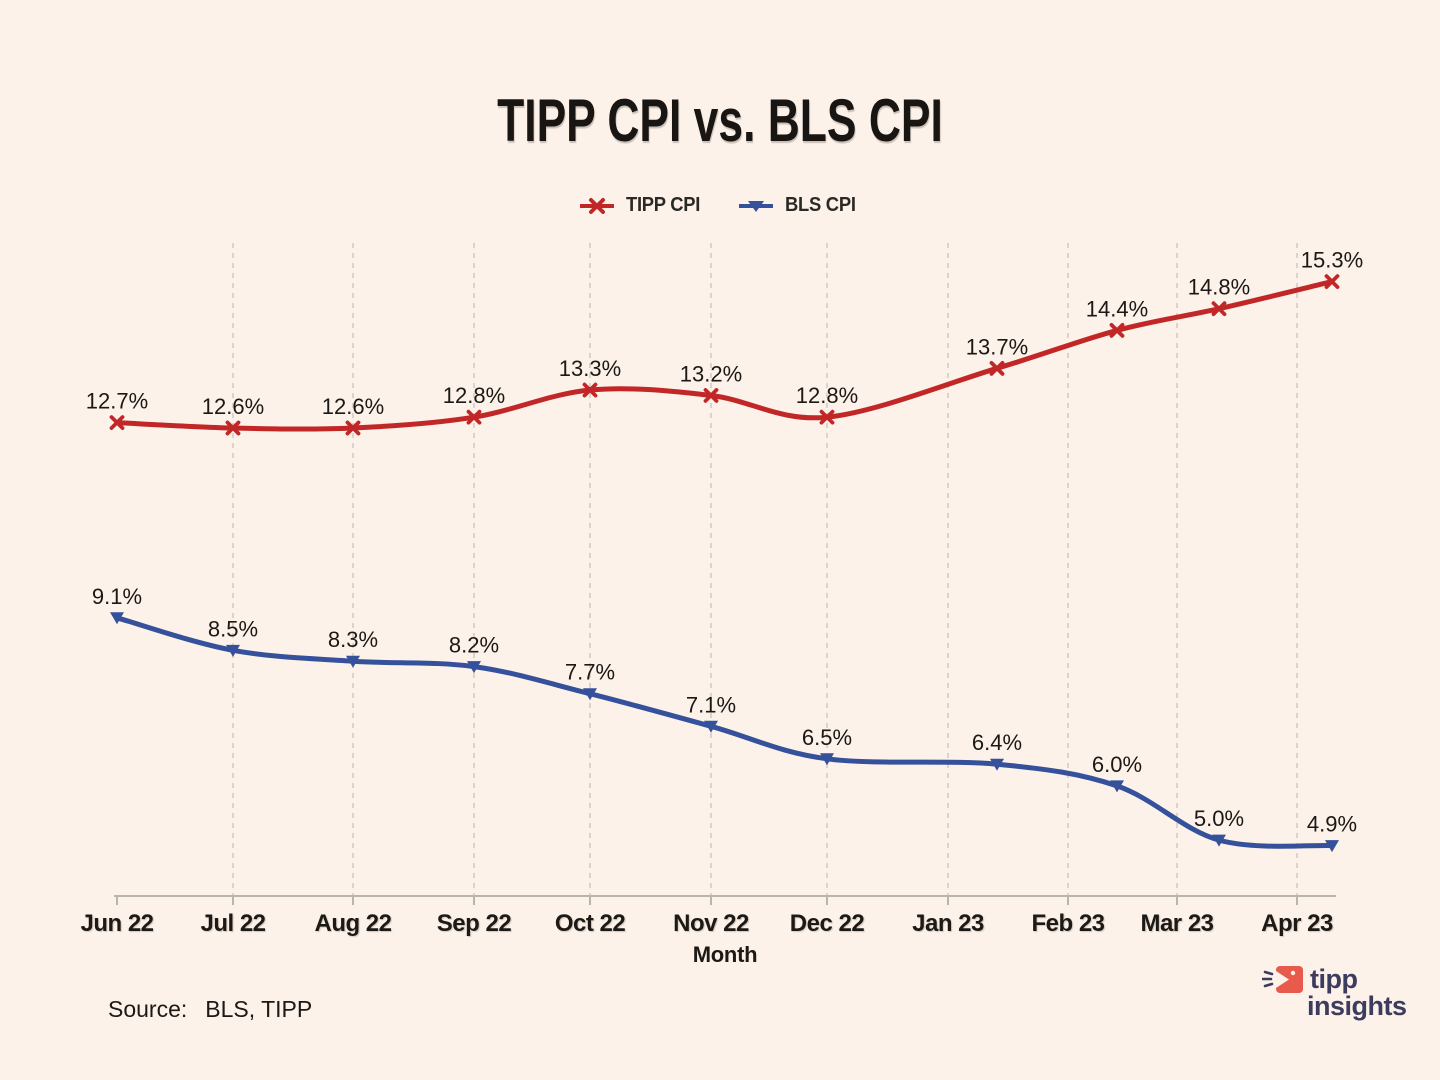 The height and width of the screenshot is (1080, 1440). Describe the element at coordinates (1282, 979) in the screenshot. I see `tipp-insights-logo-icon` at that location.